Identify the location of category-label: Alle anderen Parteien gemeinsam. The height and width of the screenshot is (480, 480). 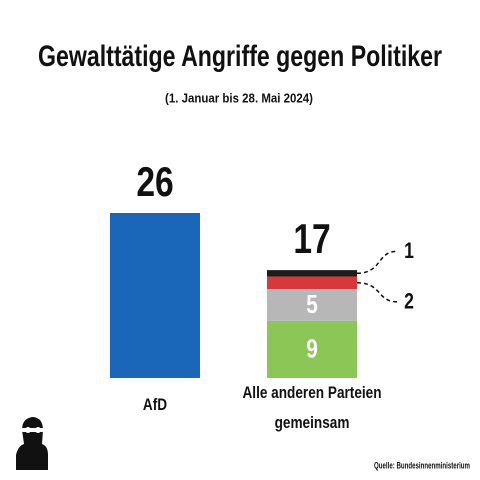
(312, 407).